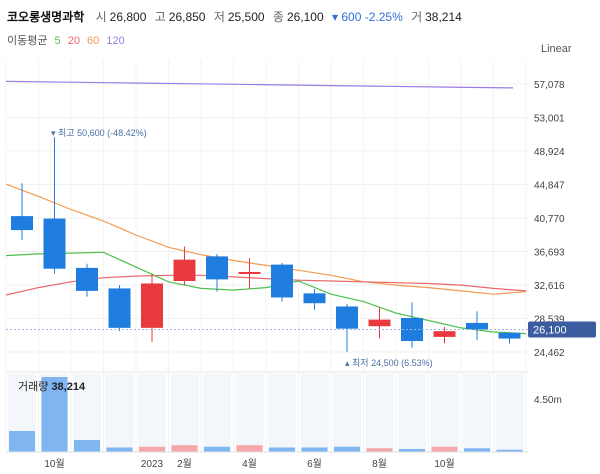 The height and width of the screenshot is (474, 600). What do you see at coordinates (549, 85) in the screenshot?
I see `y-tick-label: 57,078` at bounding box center [549, 85].